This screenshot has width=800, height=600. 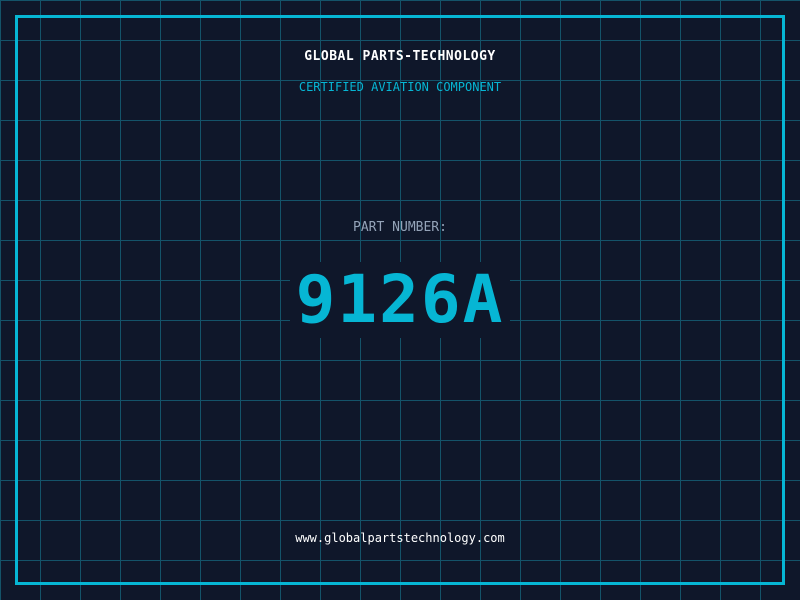 What do you see at coordinates (400, 538) in the screenshot?
I see `website-link: www.globalpartstechnology.com` at bounding box center [400, 538].